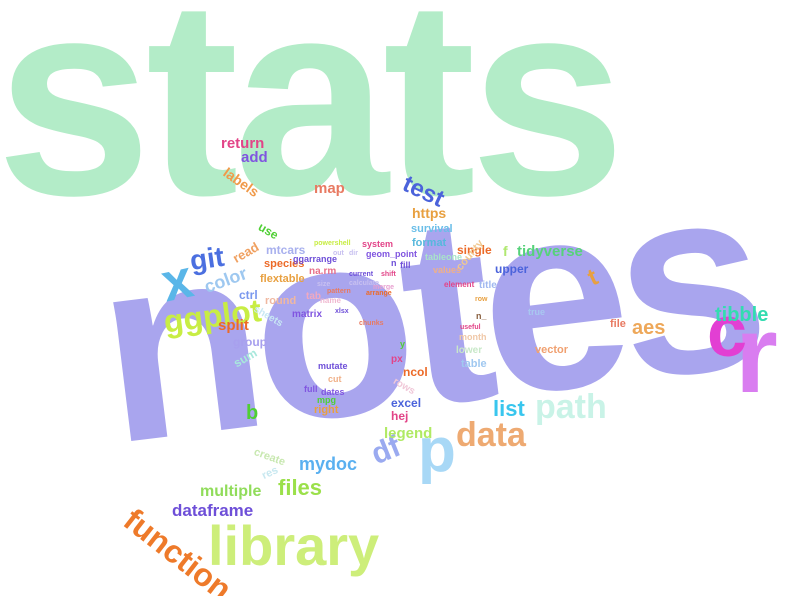 The width and height of the screenshot is (787, 596). I want to click on word-right: right, so click(326, 410).